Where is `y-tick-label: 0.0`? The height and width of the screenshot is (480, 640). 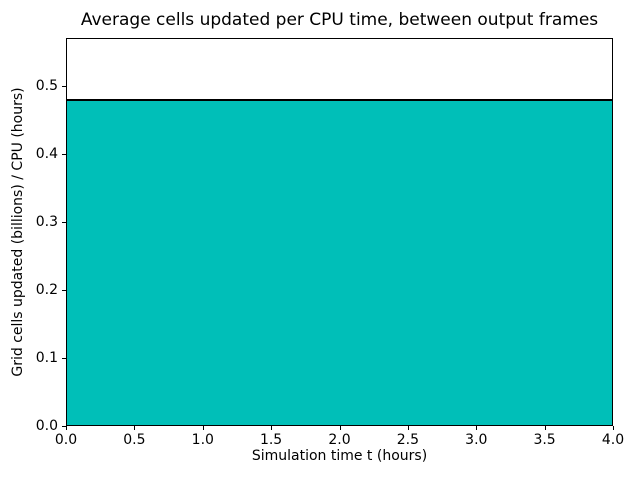 y-tick-label: 0.0 is located at coordinates (46, 426).